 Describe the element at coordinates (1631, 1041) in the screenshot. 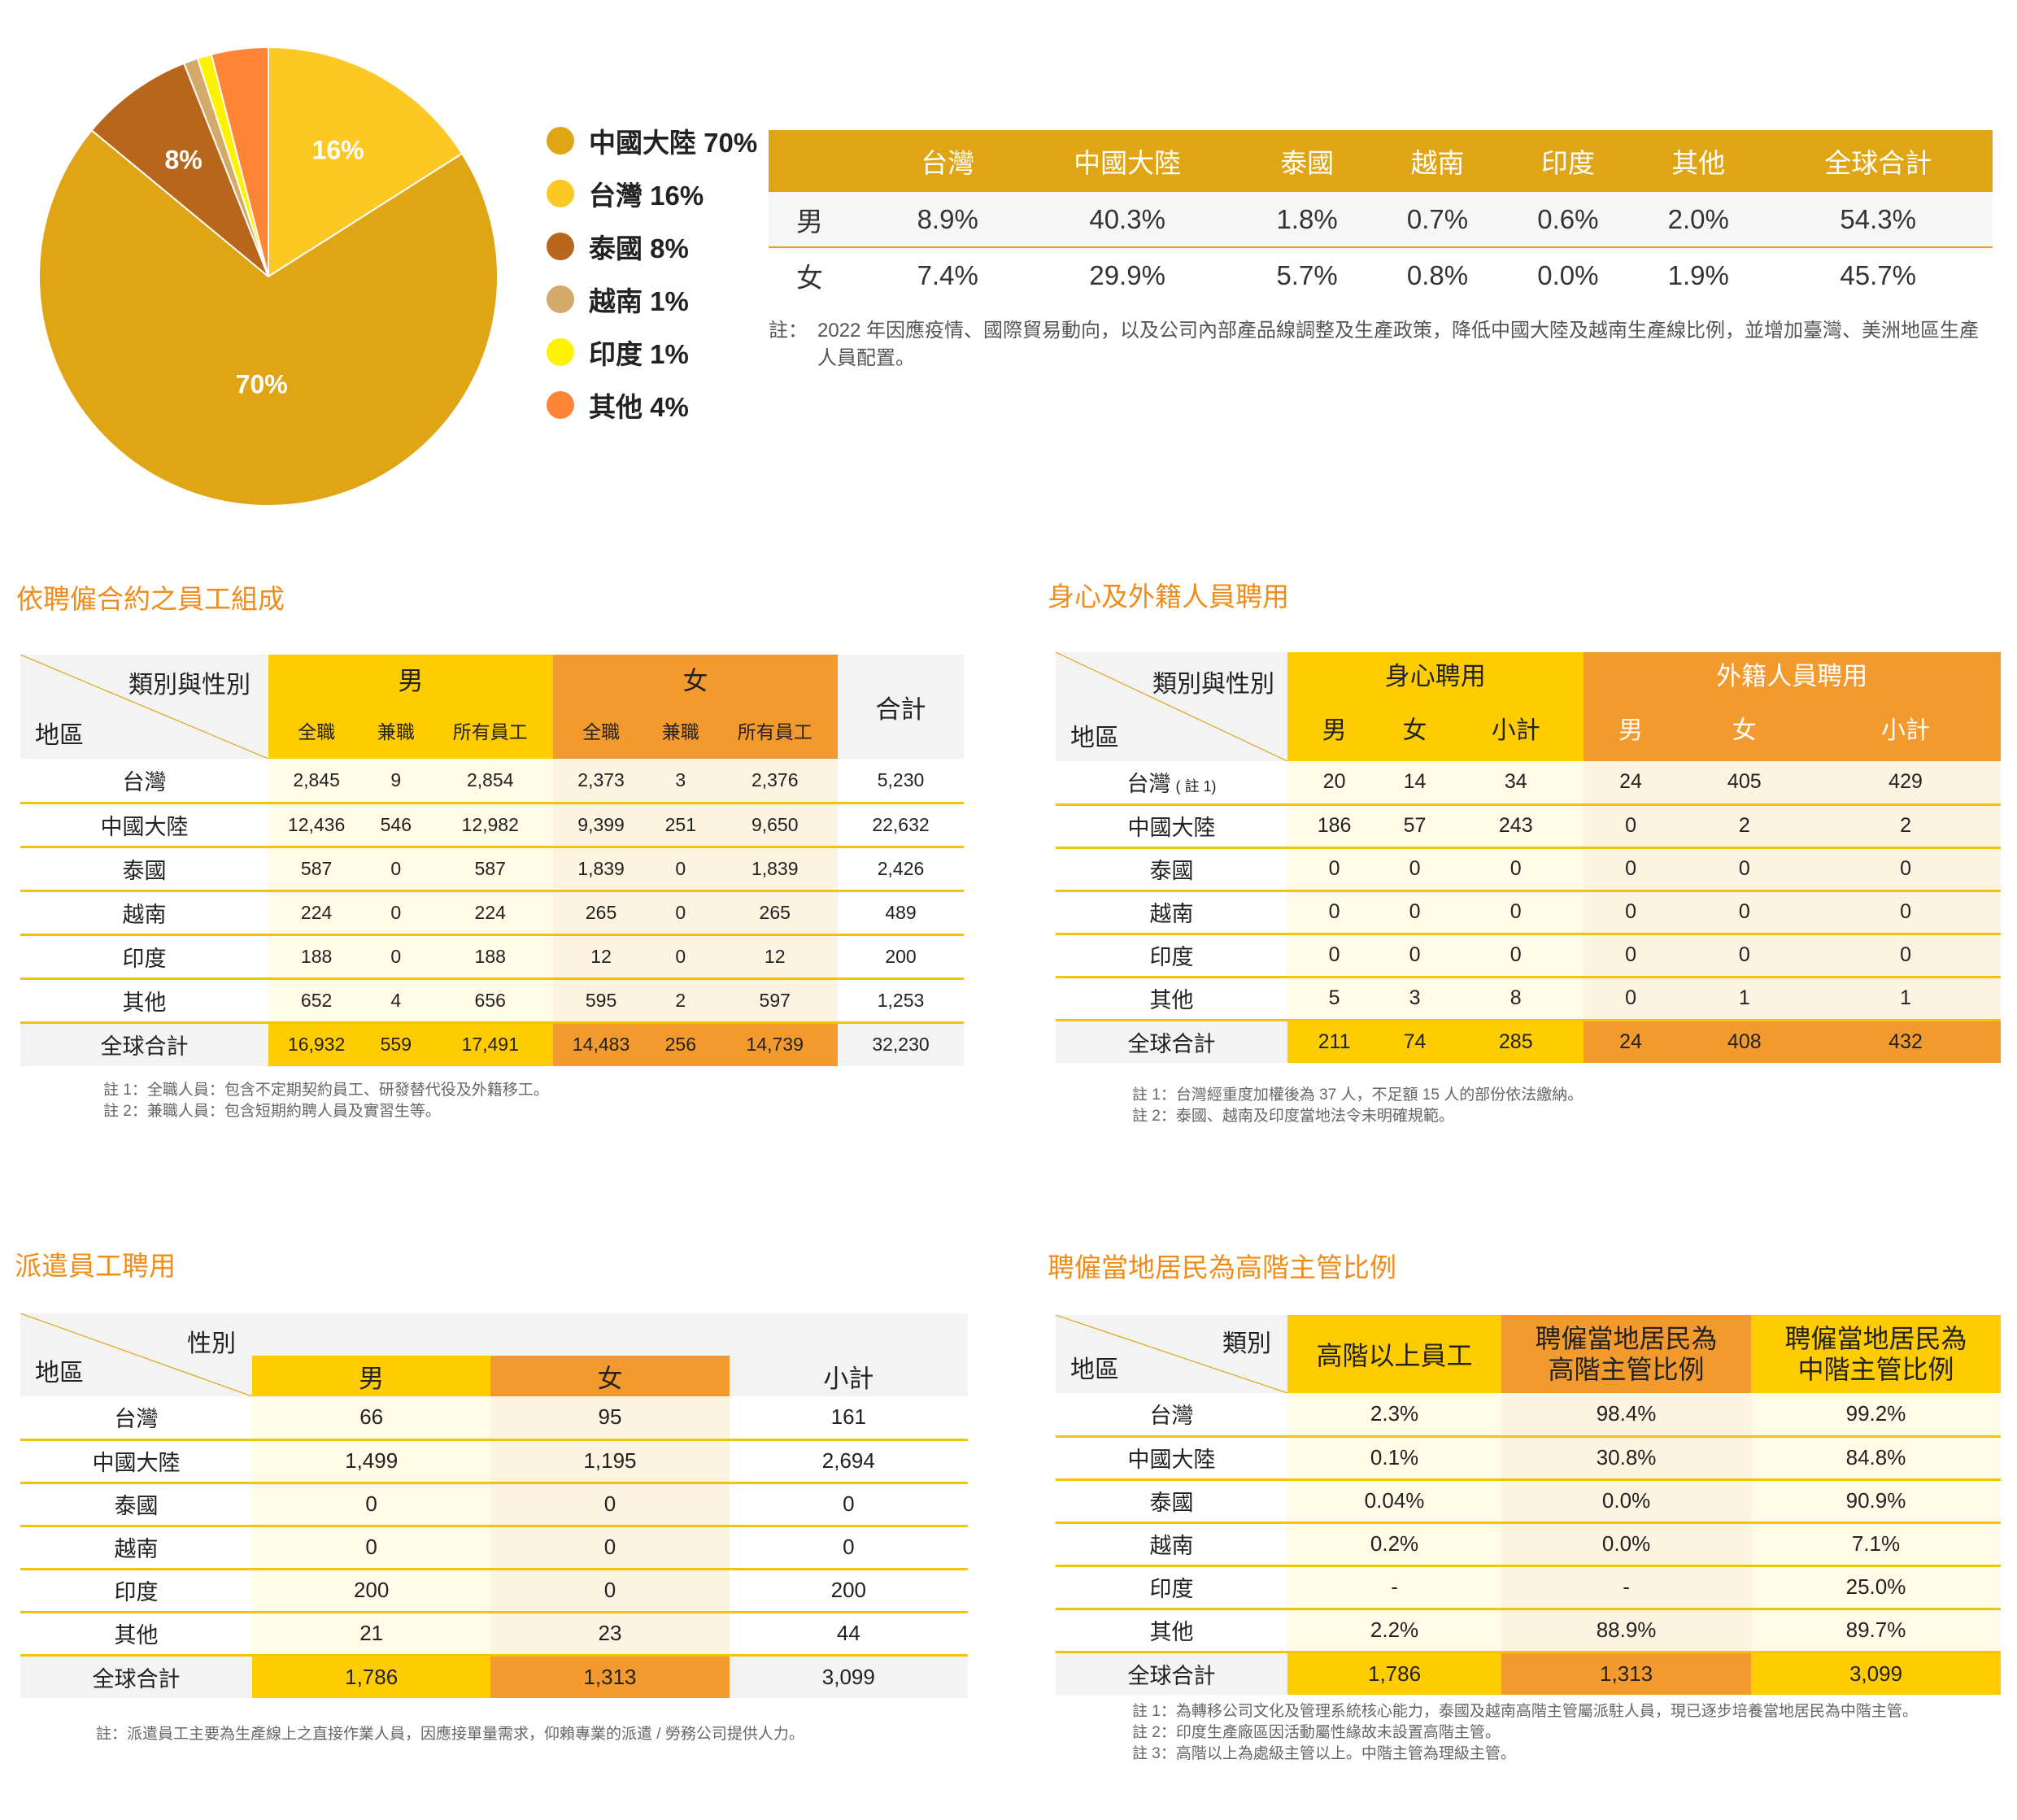

I see `value-cell: 24` at that location.